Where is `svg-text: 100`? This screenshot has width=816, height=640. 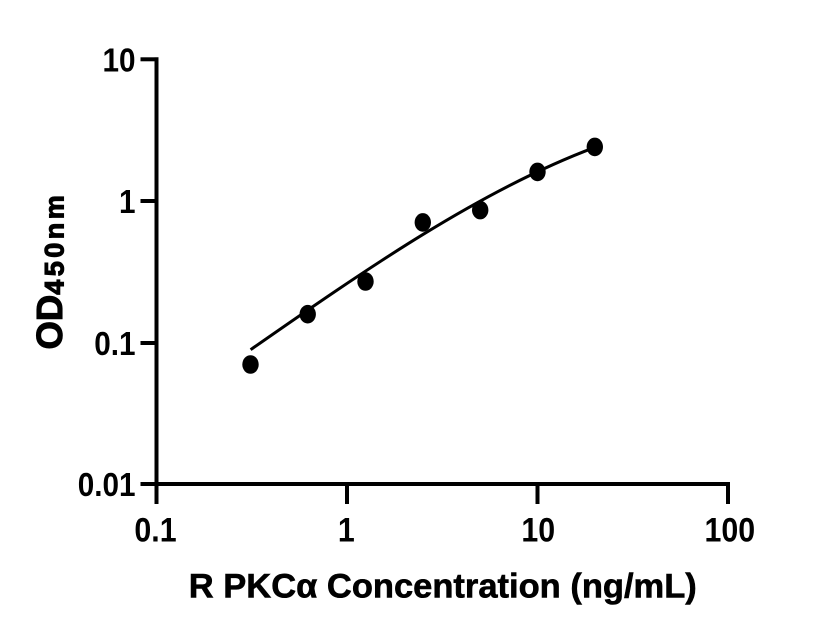
svg-text: 100 is located at coordinates (729, 530).